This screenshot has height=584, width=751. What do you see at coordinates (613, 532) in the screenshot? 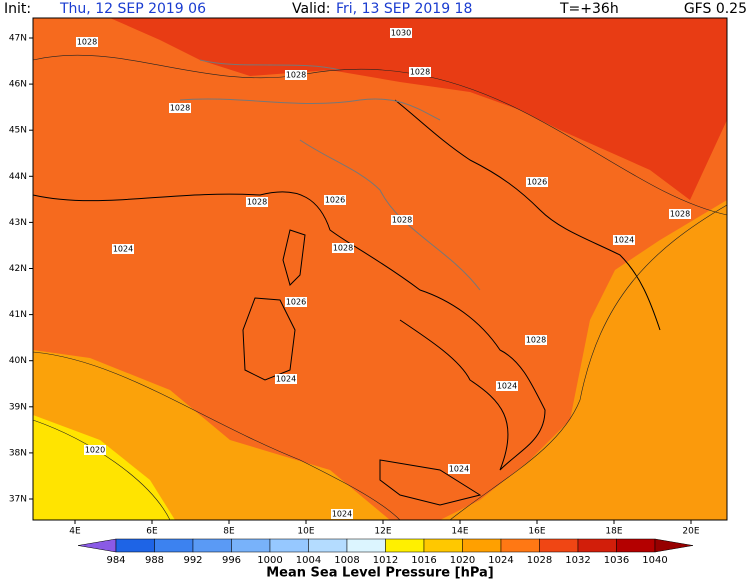
I see `lon-label: 18E` at bounding box center [613, 532].